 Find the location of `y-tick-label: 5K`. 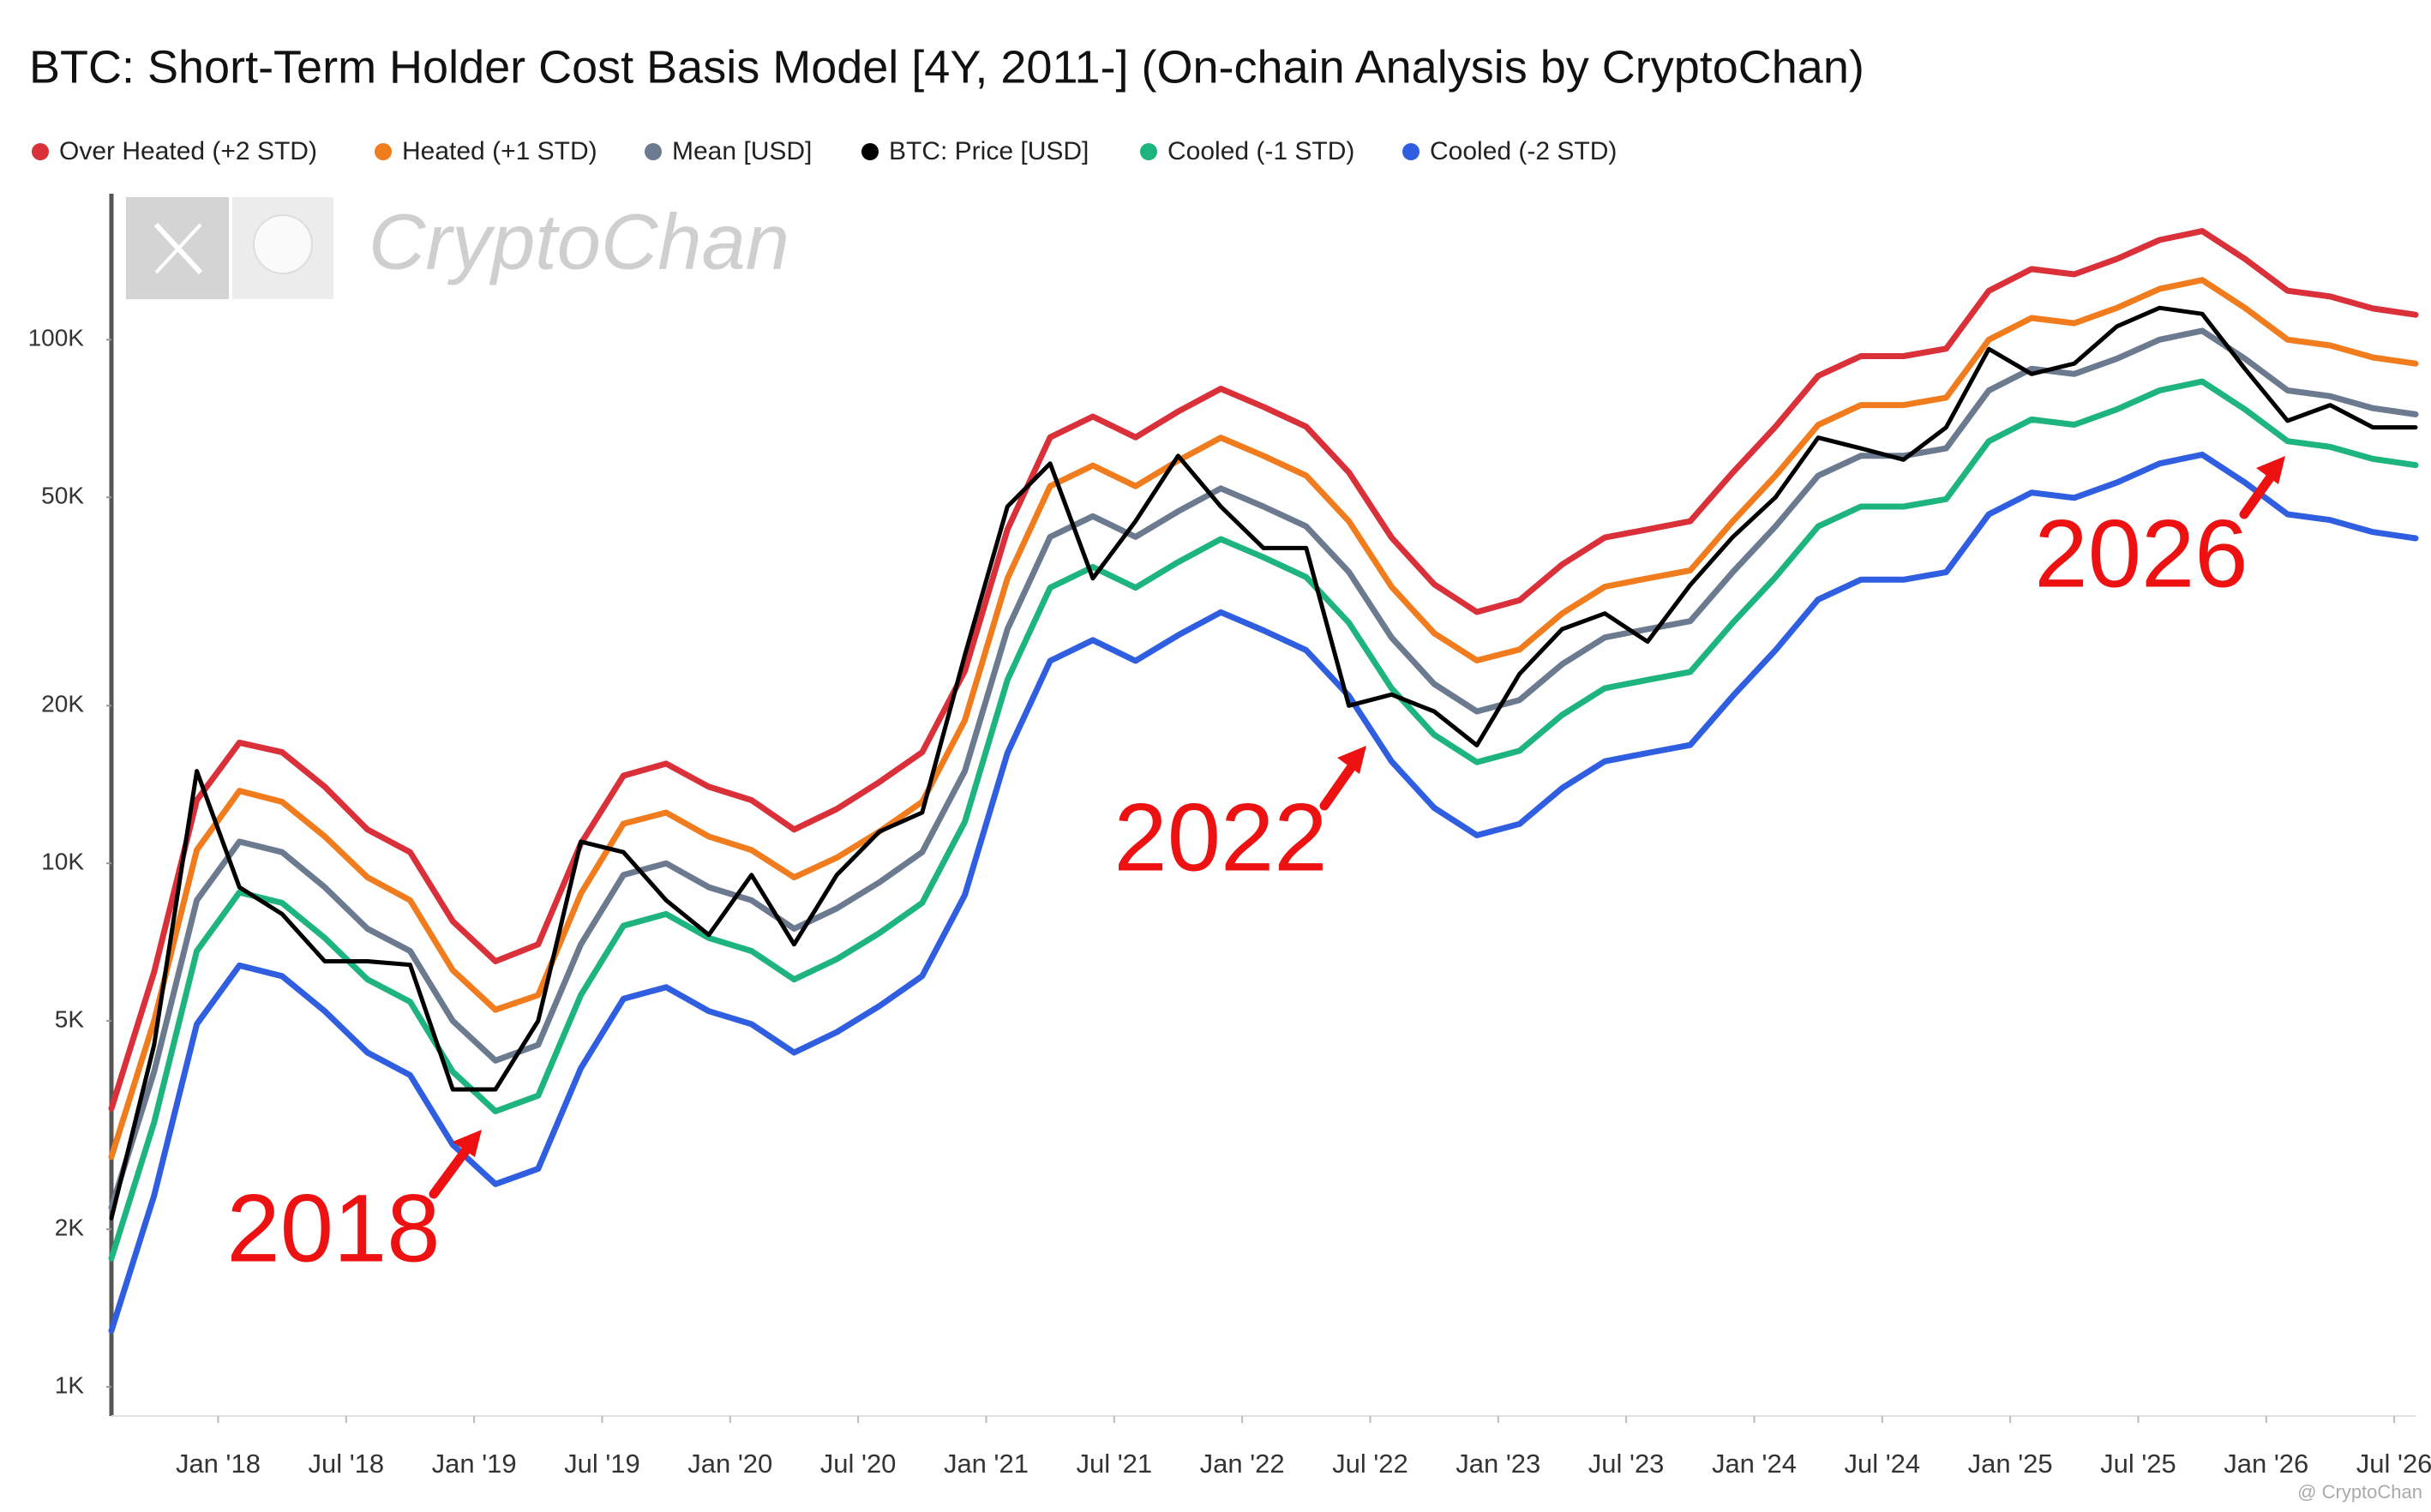

y-tick-label: 5K is located at coordinates (70, 1018).